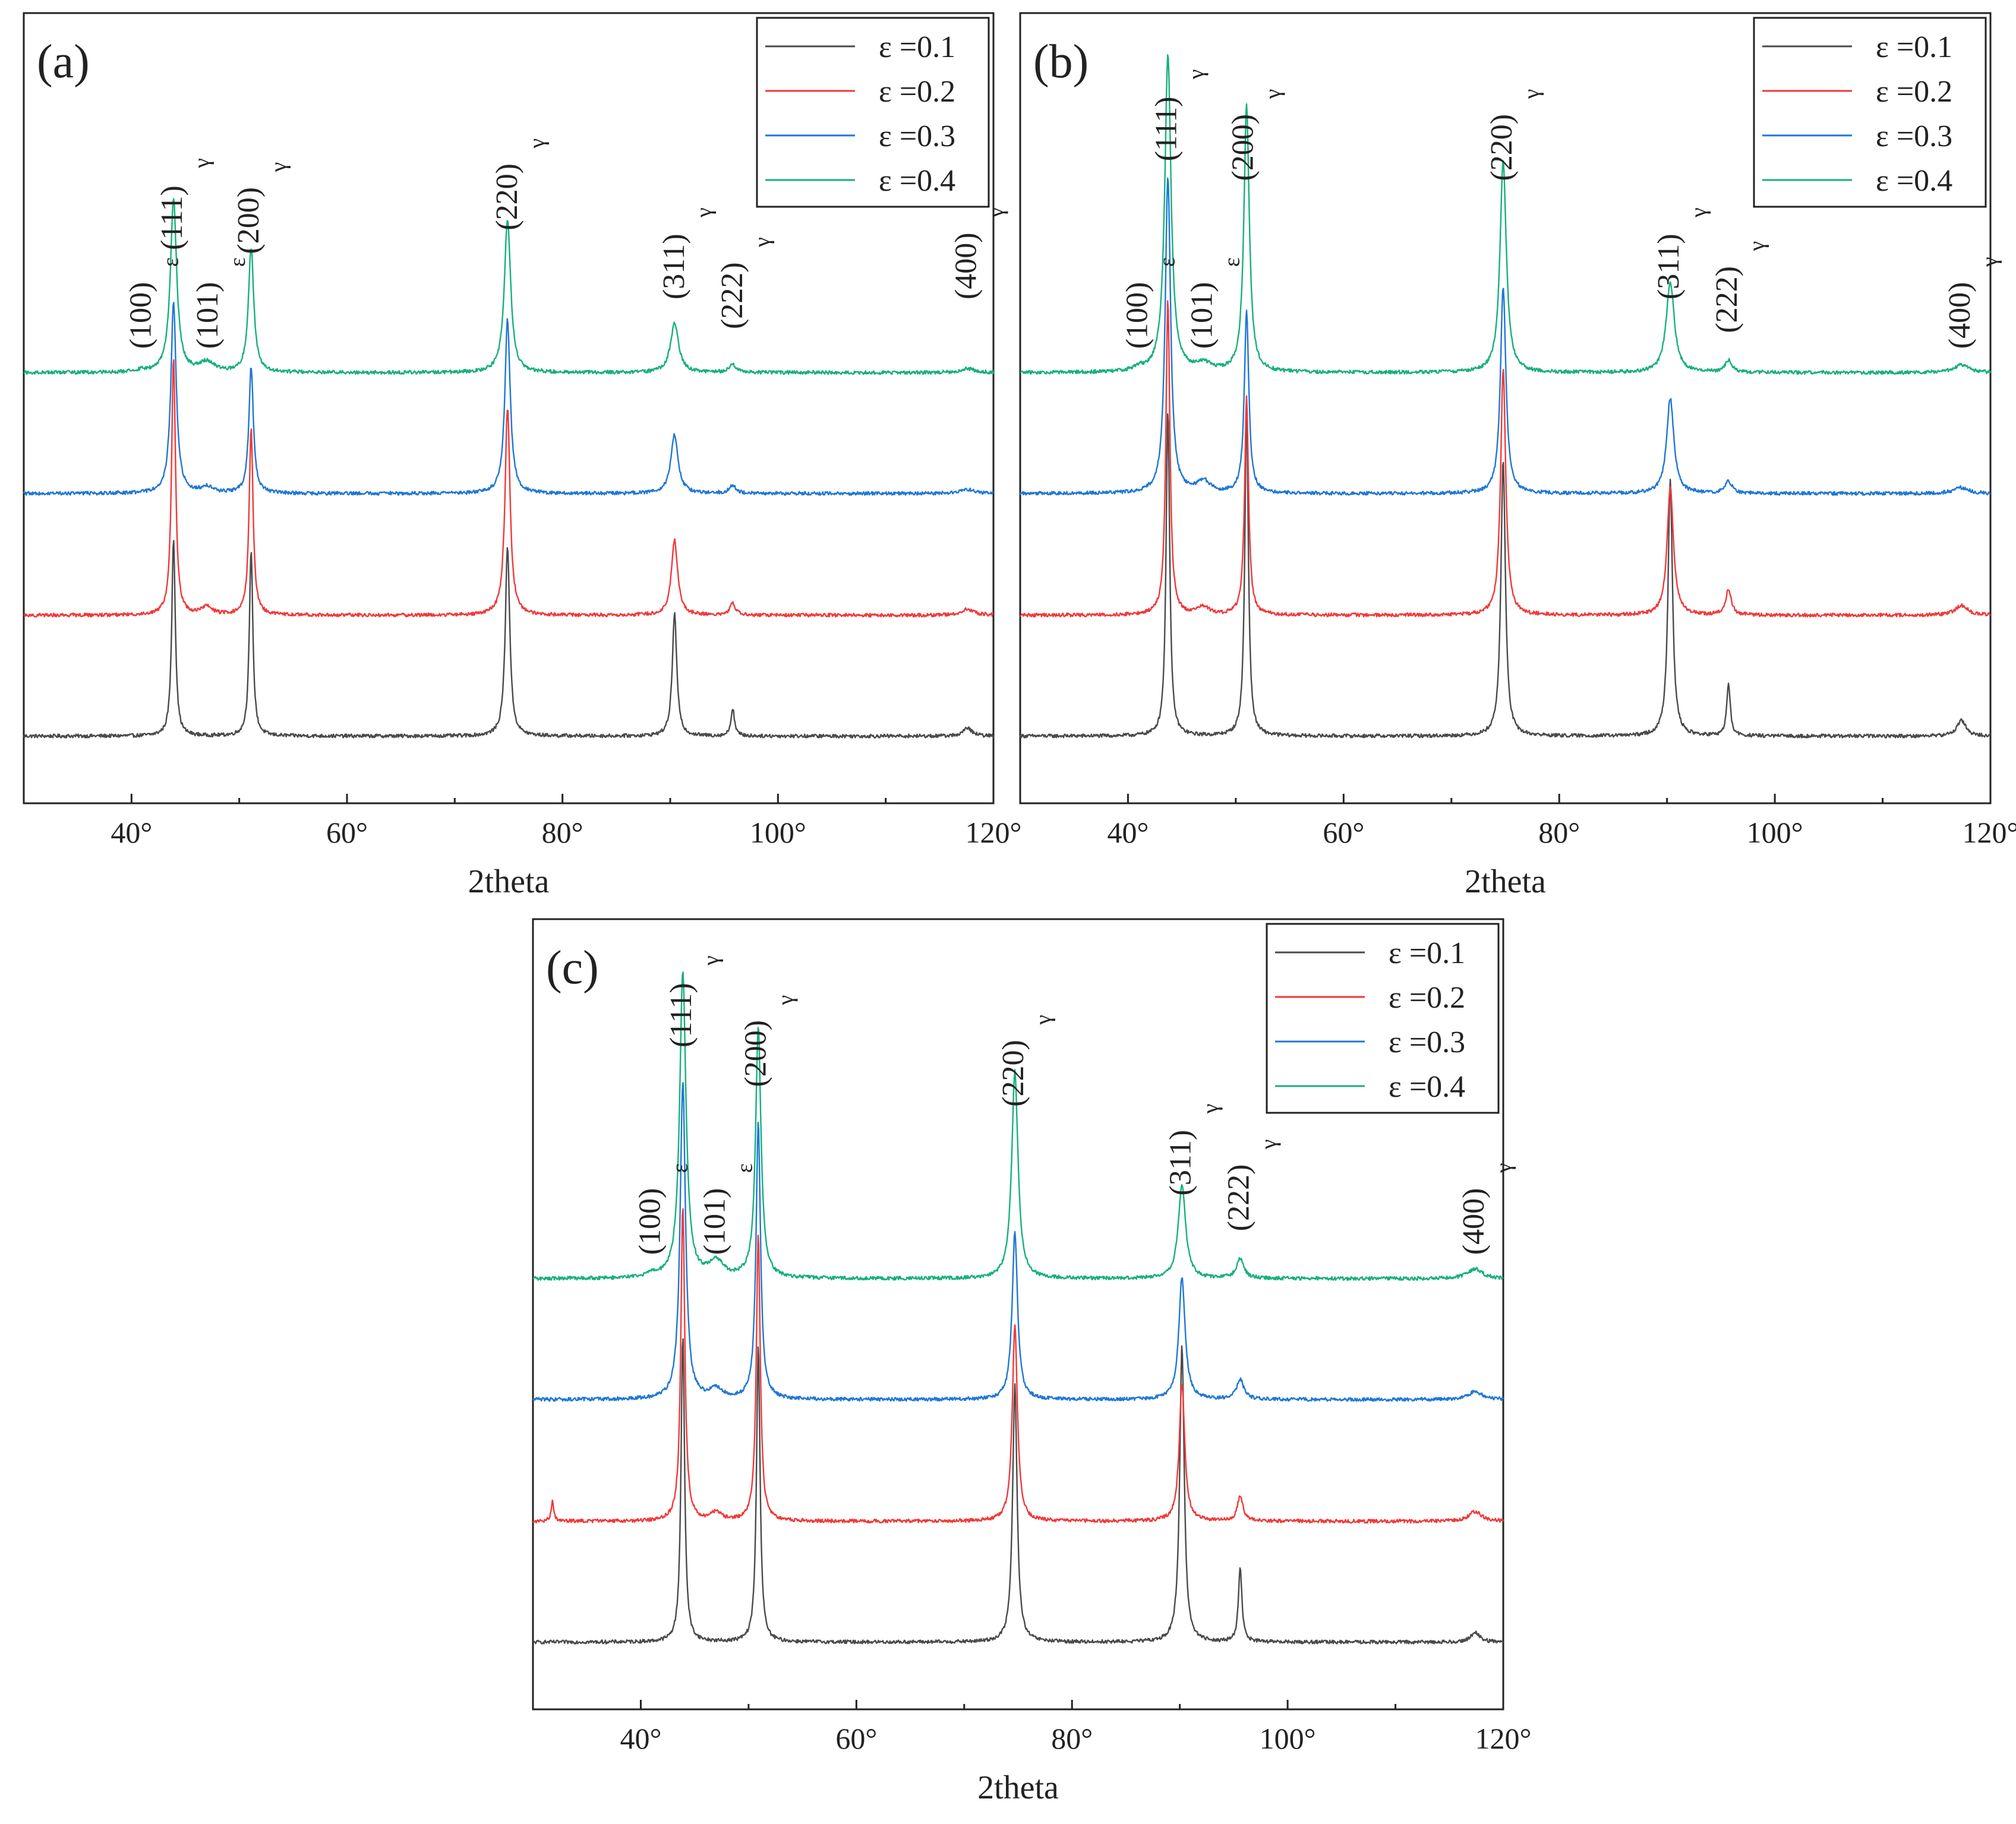 The image size is (2016, 1824). I want to click on x-tick-label: 60°, so click(856, 1738).